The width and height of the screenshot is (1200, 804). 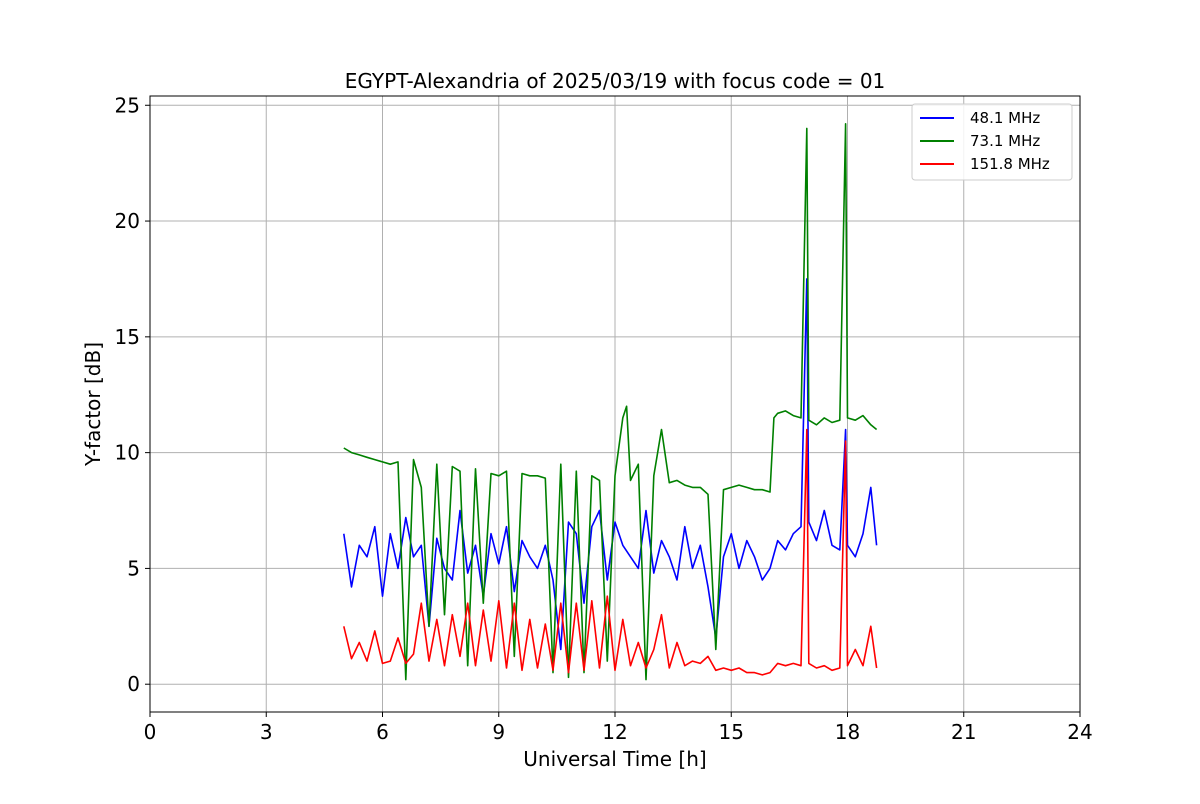 I want to click on y-tick-label: 5, so click(x=133, y=568).